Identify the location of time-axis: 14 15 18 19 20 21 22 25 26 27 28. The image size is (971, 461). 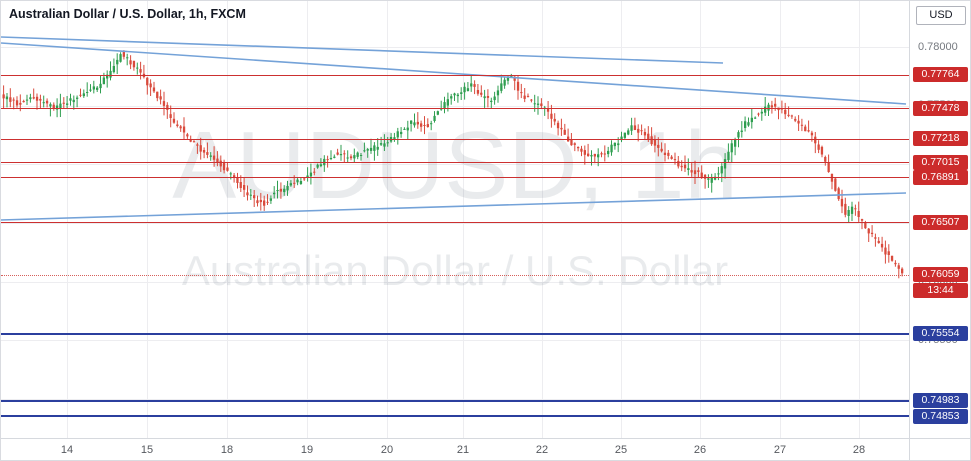
(455, 449).